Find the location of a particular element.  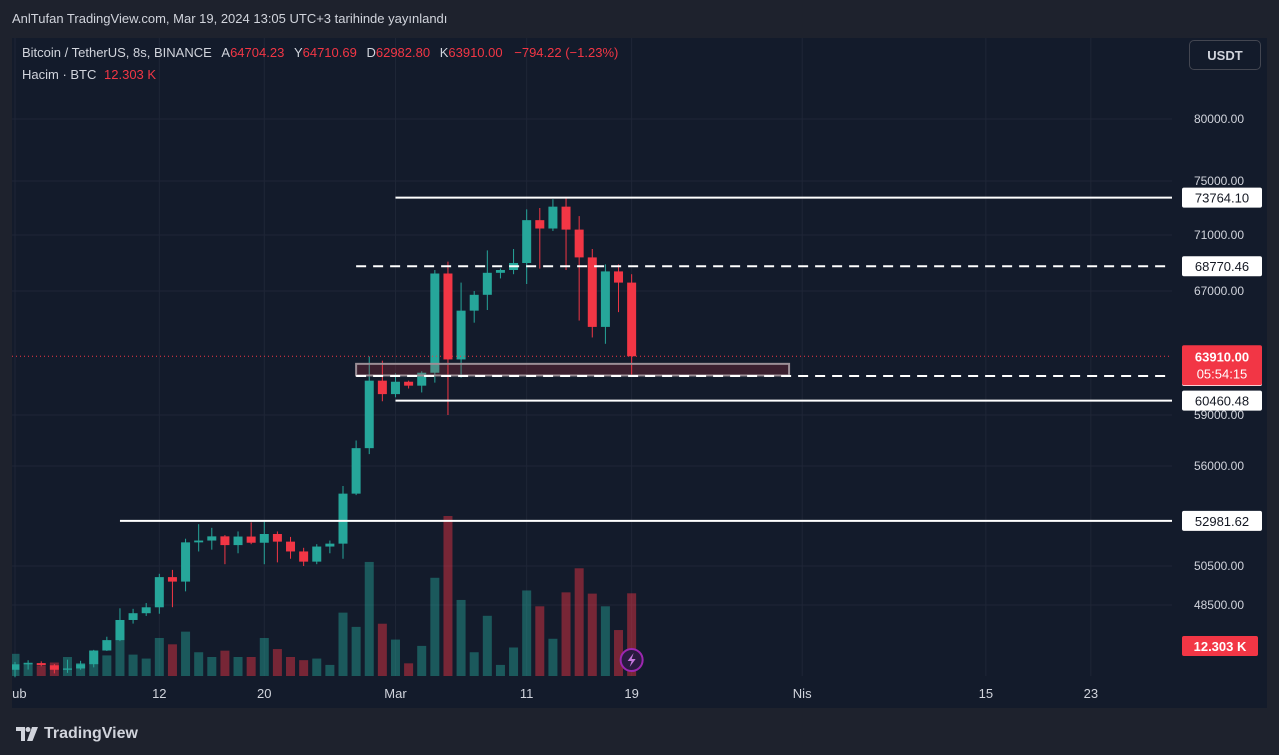

level-price-tag is located at coordinates (1222, 197).